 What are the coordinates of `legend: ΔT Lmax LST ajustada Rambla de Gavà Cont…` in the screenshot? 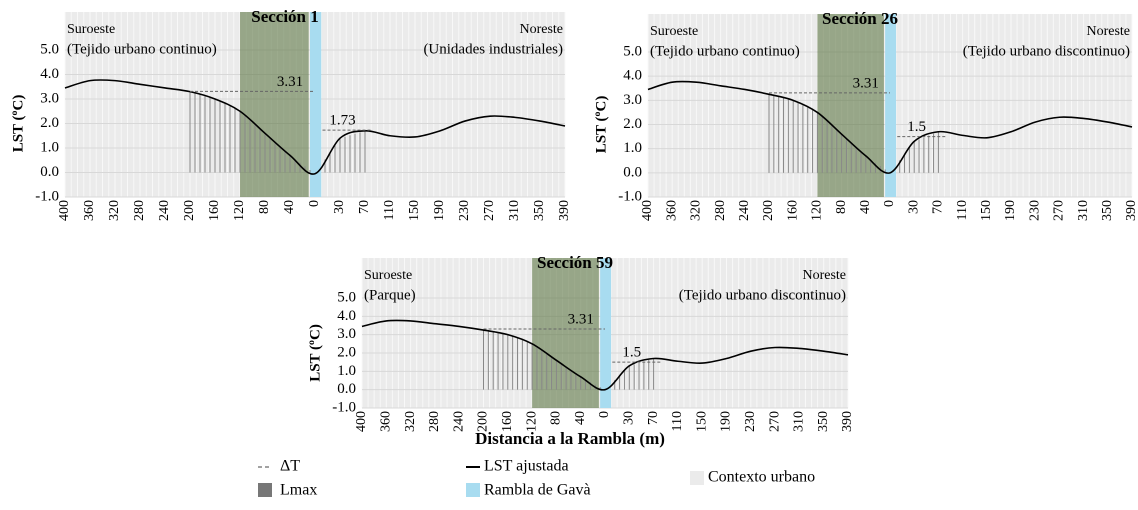 It's located at (536, 478).